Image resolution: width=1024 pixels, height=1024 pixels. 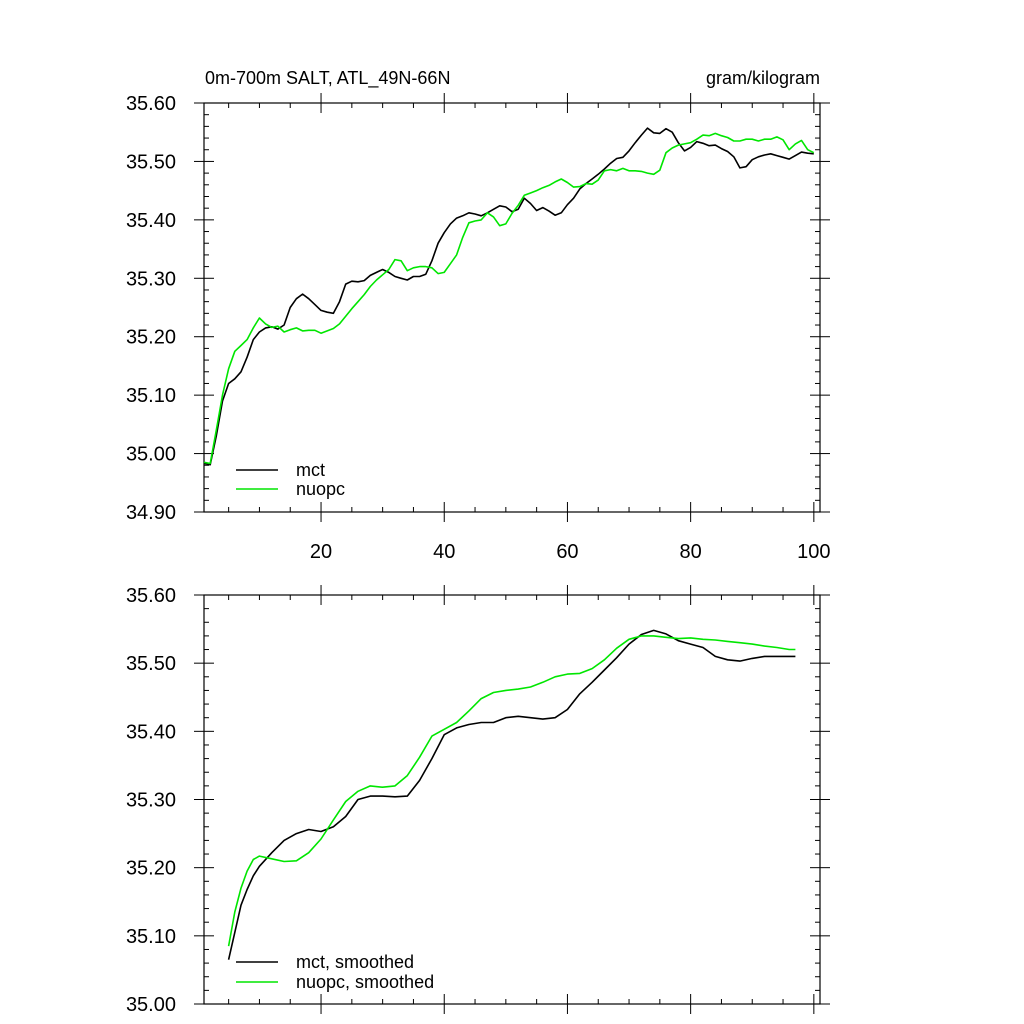 I want to click on panel2-ytick-label: 35.00, so click(x=151, y=1005).